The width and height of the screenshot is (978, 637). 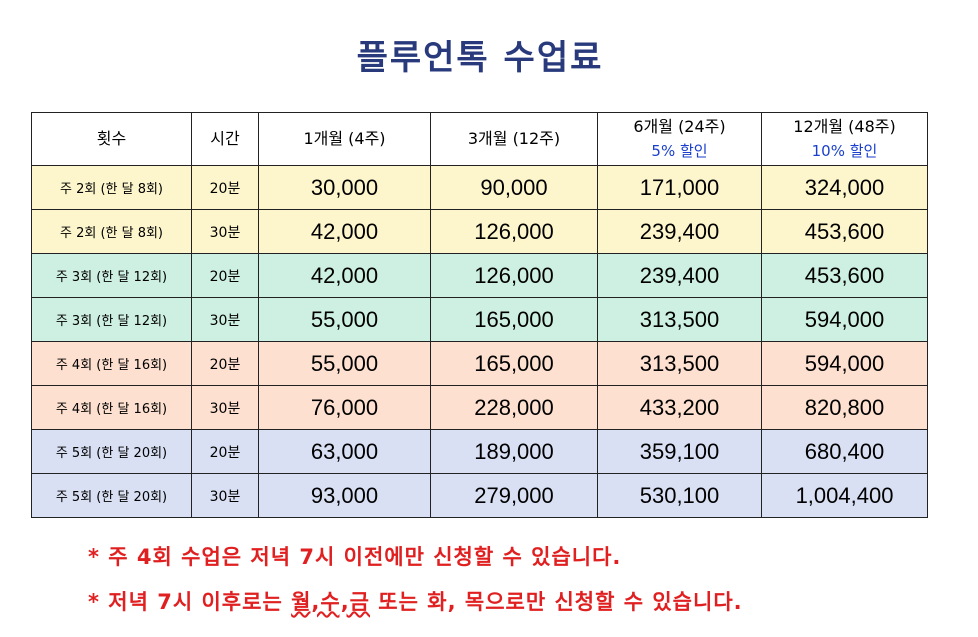 What do you see at coordinates (111, 139) in the screenshot?
I see `header-count: 횟수` at bounding box center [111, 139].